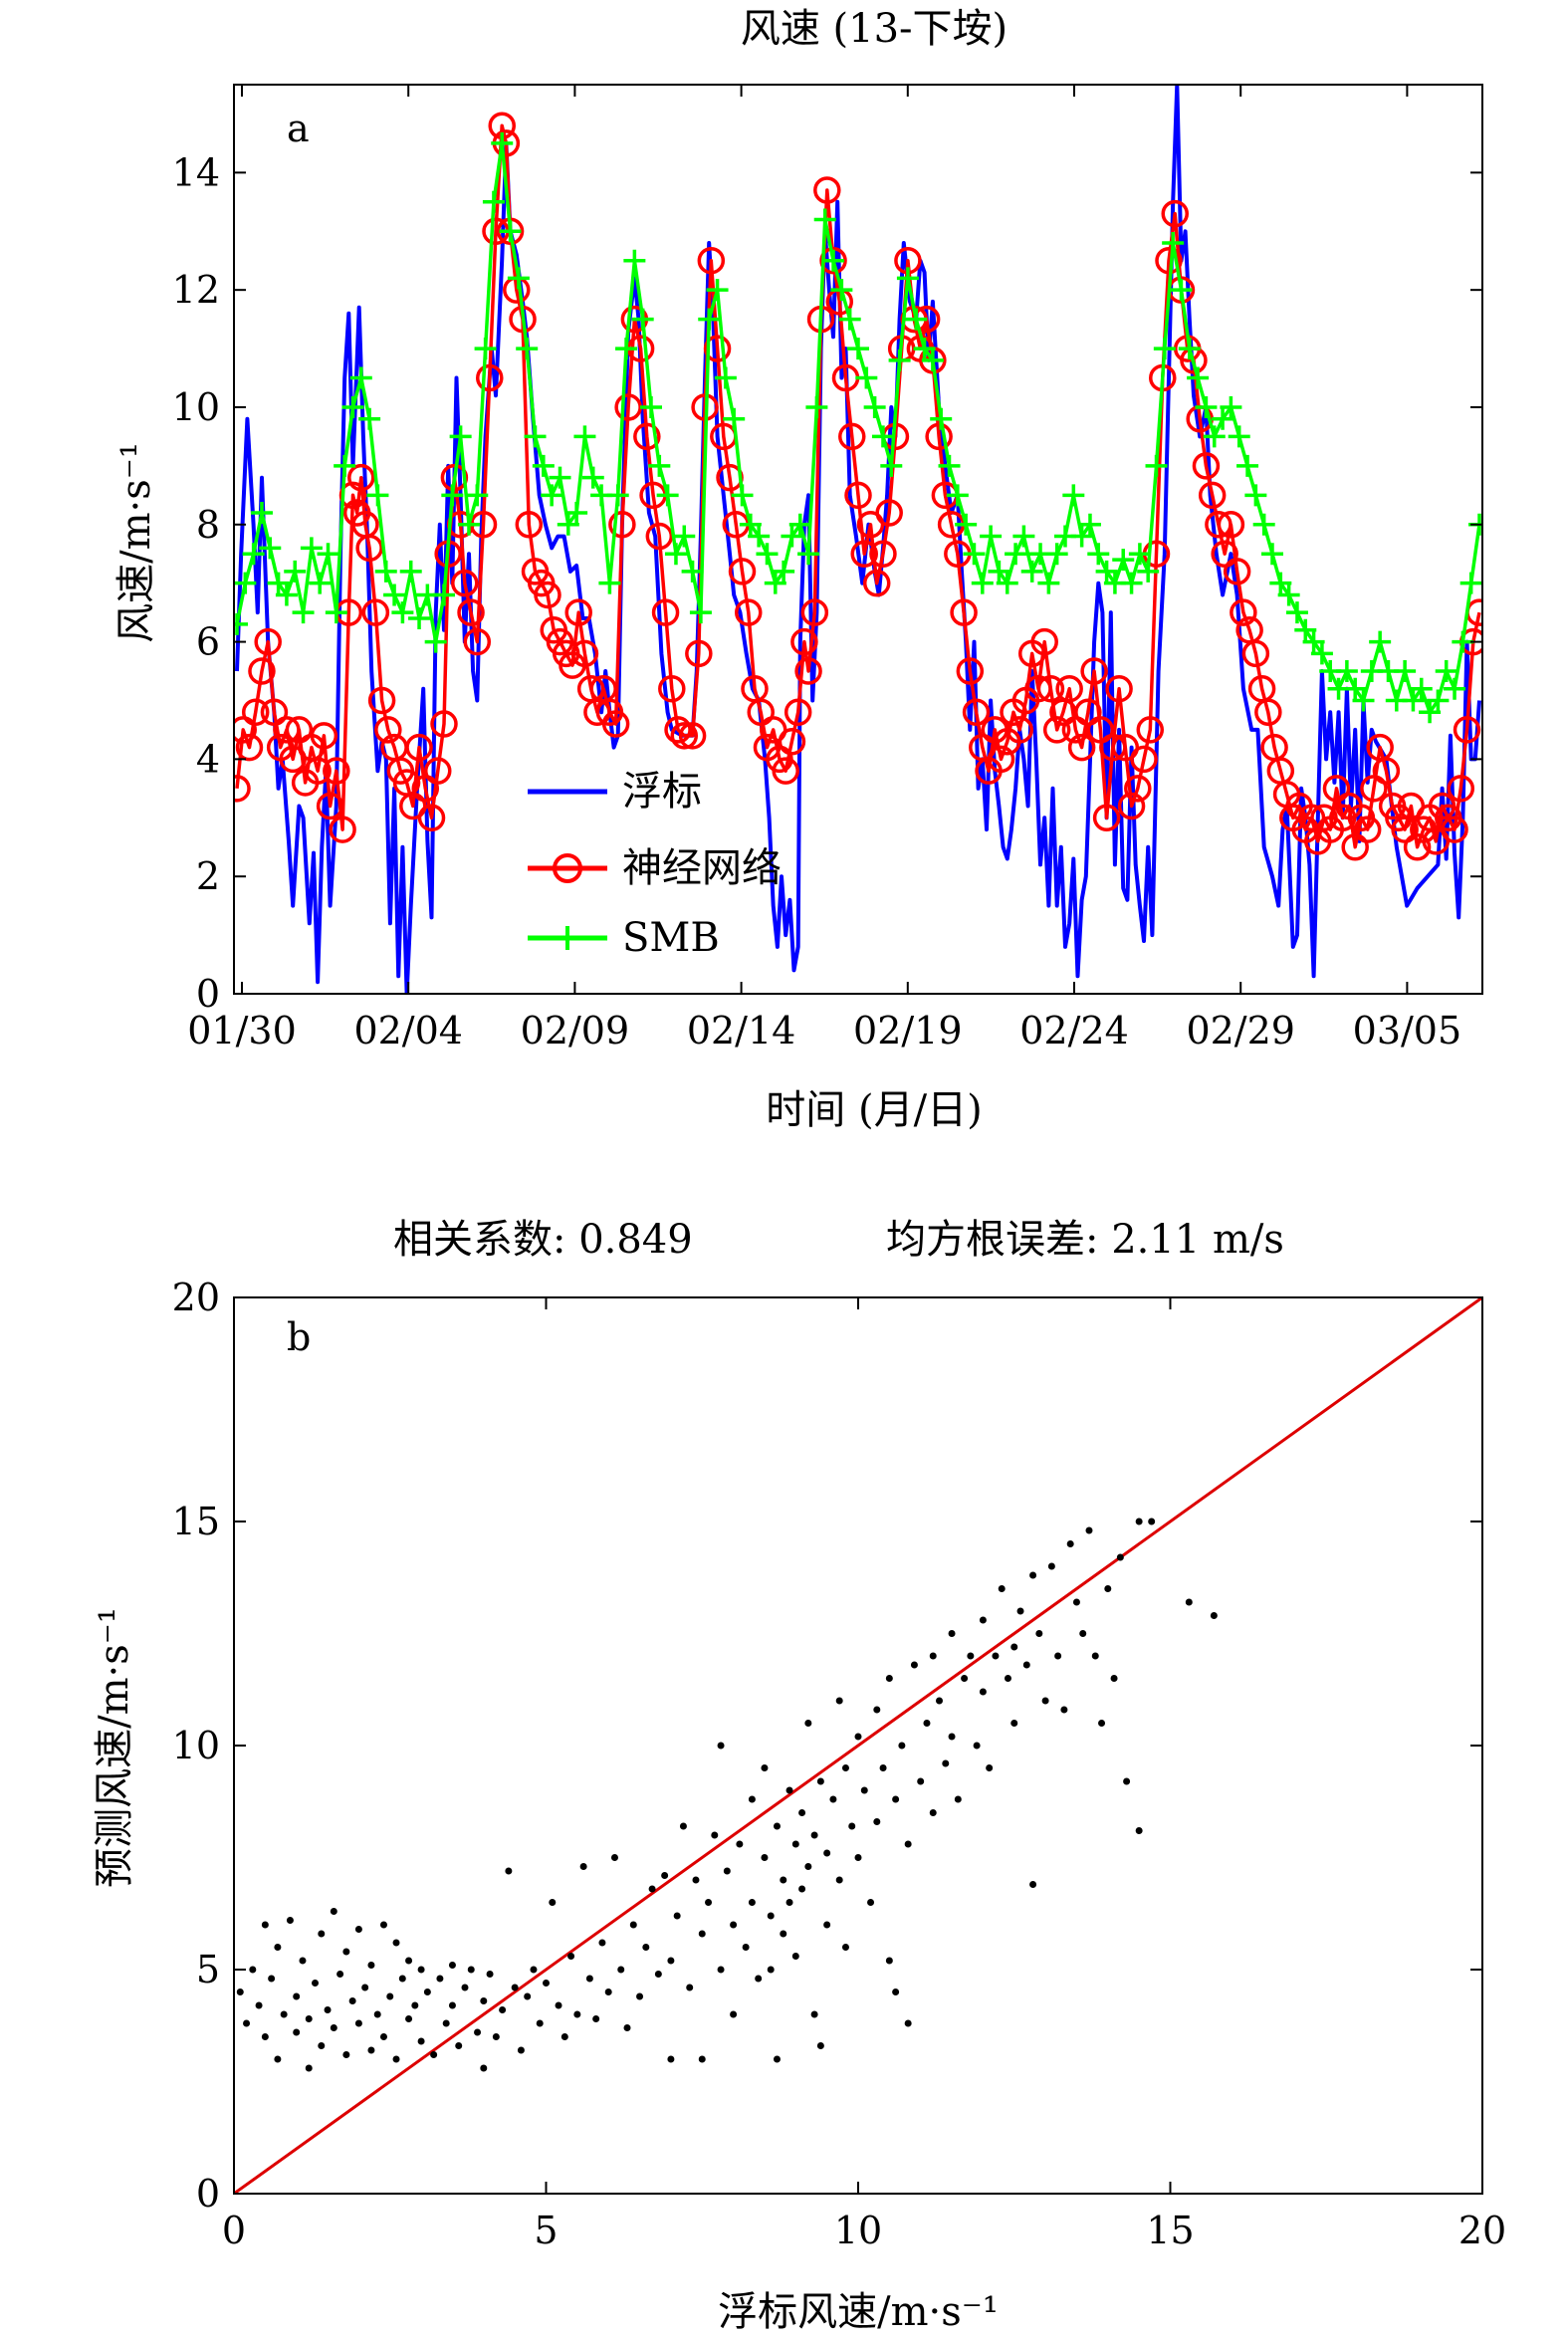 This screenshot has width=1568, height=2340. Describe the element at coordinates (196, 290) in the screenshot. I see `panel-a-y-tick-label: 12` at that location.